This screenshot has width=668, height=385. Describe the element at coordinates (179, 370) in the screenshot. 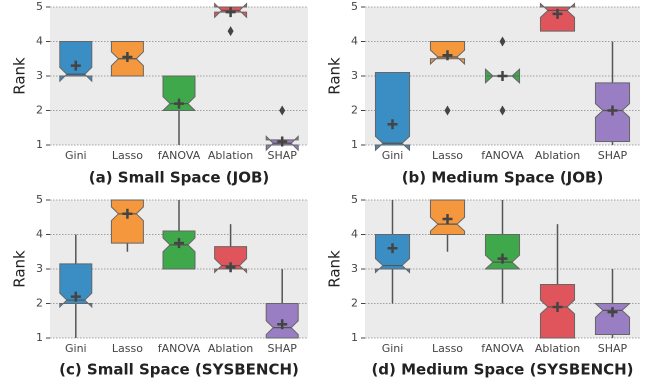

I see `chart-title: (c) Small Space (SYSBENCH)` at that location.